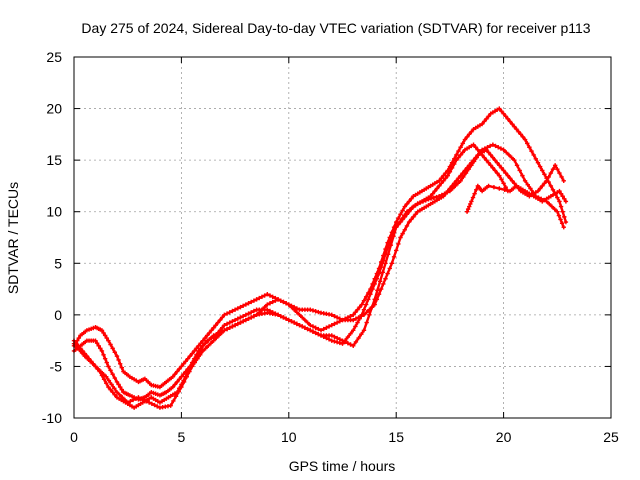 The height and width of the screenshot is (480, 640). I want to click on y-tick-label: -5, so click(56, 366).